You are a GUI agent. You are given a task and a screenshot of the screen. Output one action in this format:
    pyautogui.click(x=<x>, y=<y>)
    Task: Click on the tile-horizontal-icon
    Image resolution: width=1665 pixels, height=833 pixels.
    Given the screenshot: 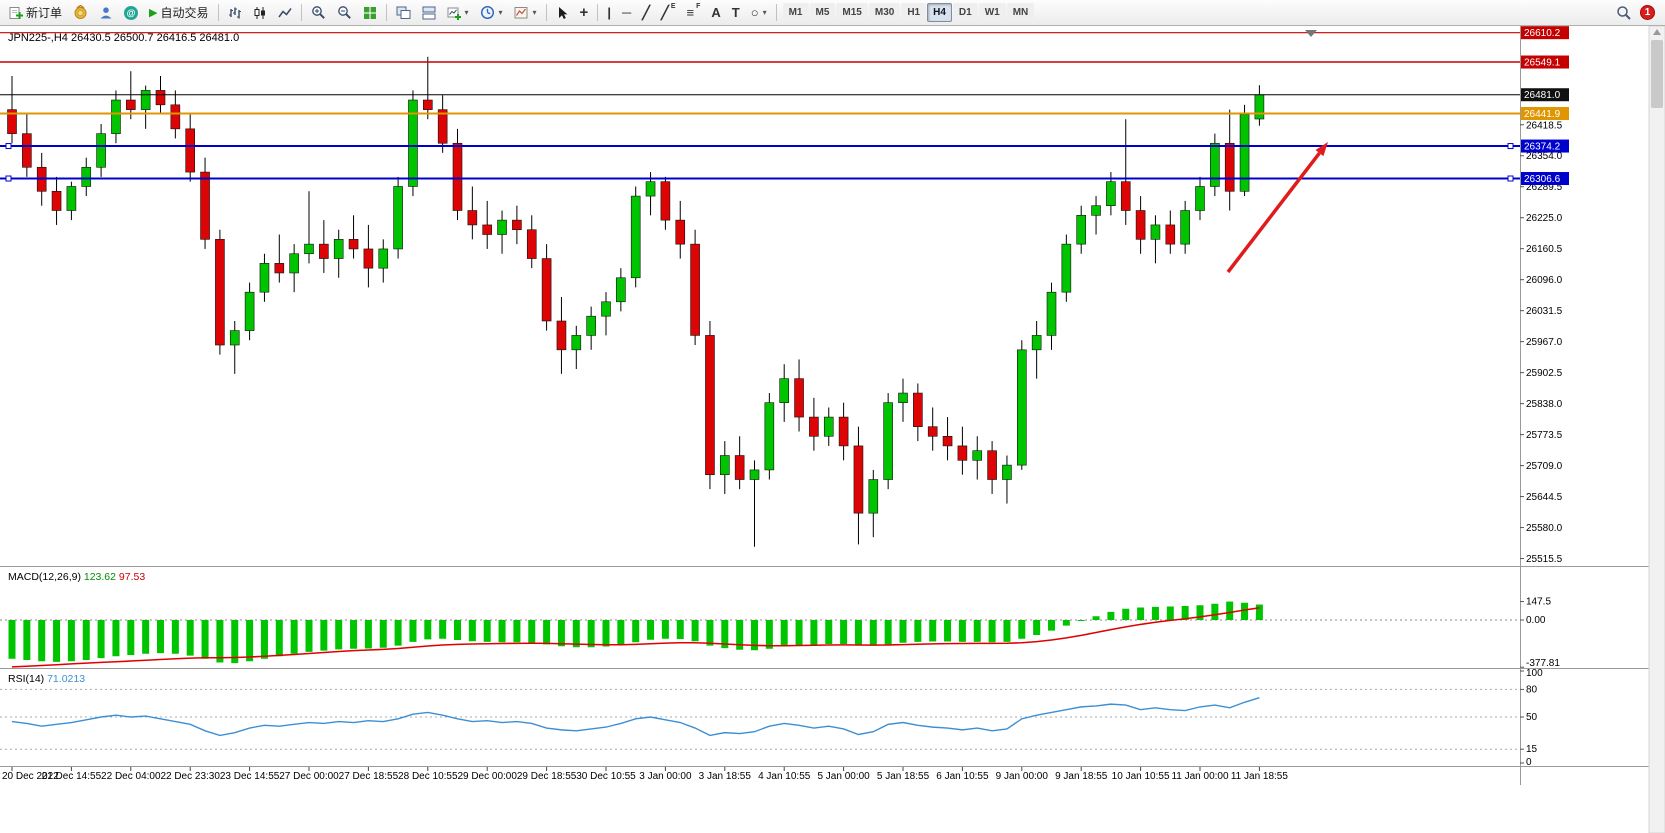 What is the action you would take?
    pyautogui.click(x=428, y=12)
    